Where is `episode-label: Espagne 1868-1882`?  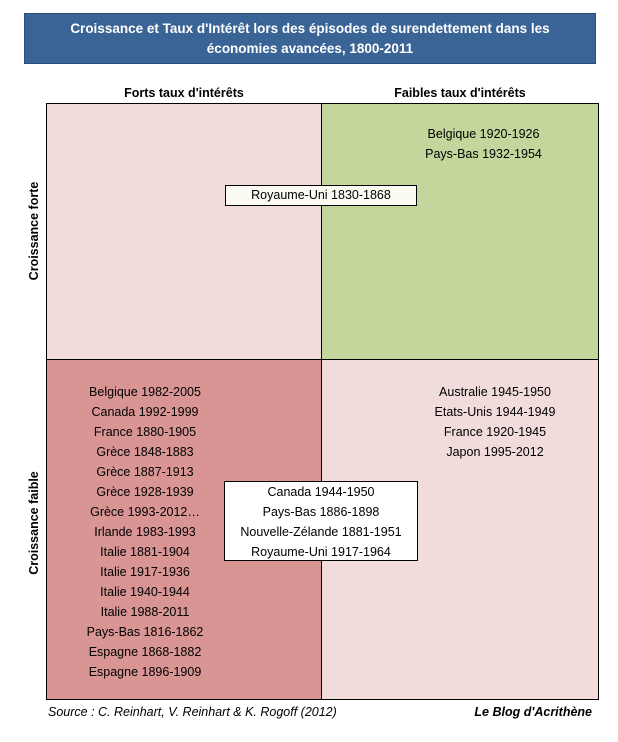
episode-label: Espagne 1868-1882 is located at coordinates (145, 652).